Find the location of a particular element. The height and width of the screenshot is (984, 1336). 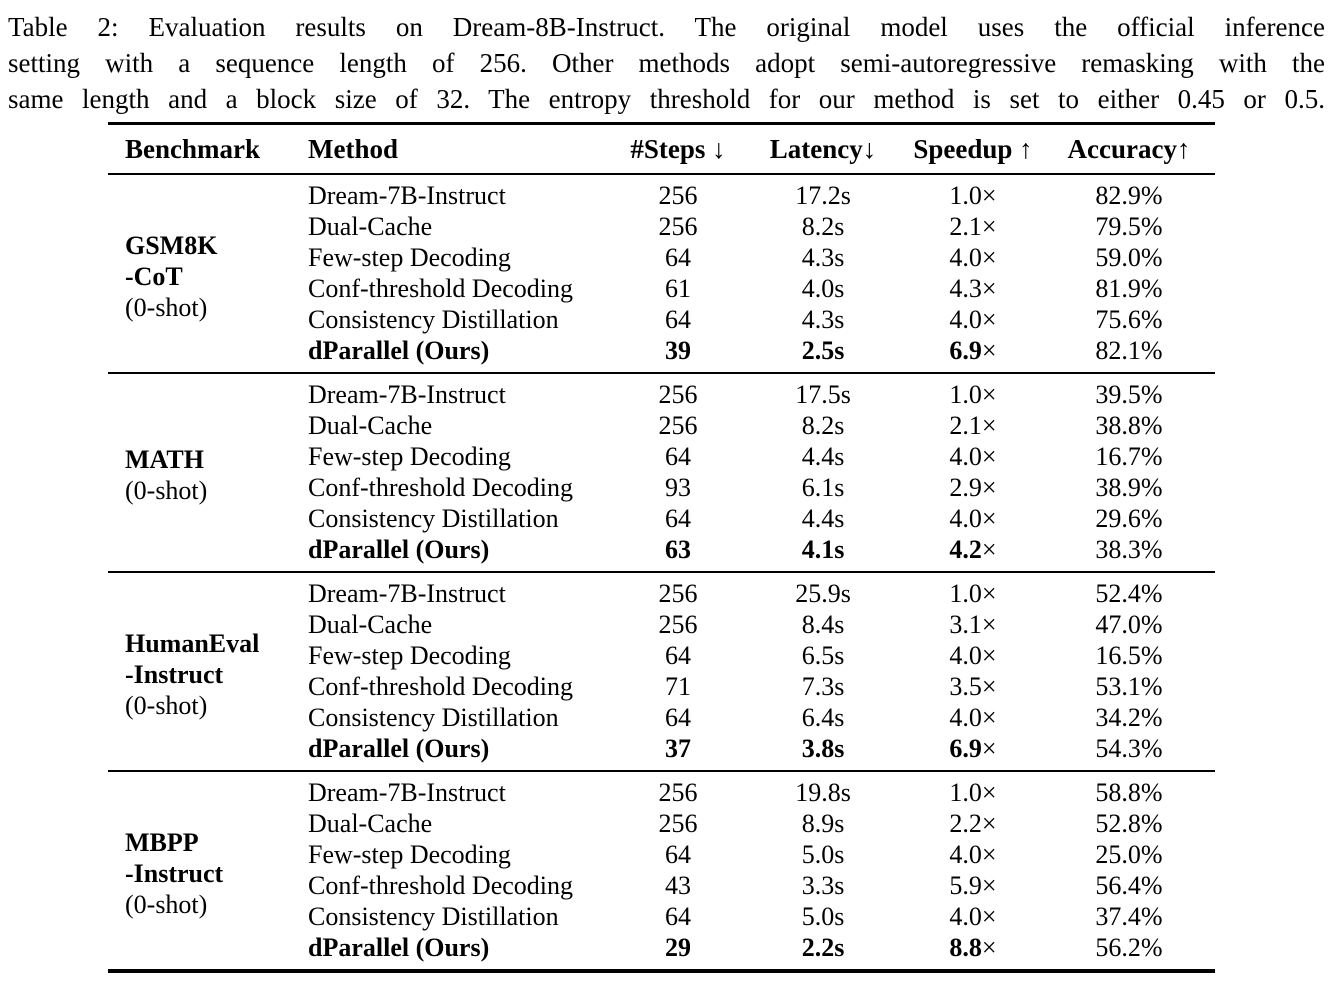

speedup-cell: 5.9× is located at coordinates (973, 885).